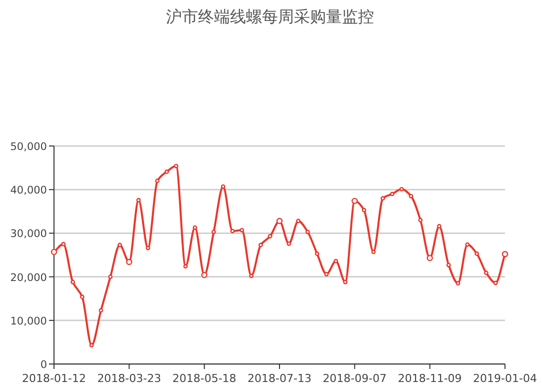  I want to click on ytick: 10,000, so click(28, 321).